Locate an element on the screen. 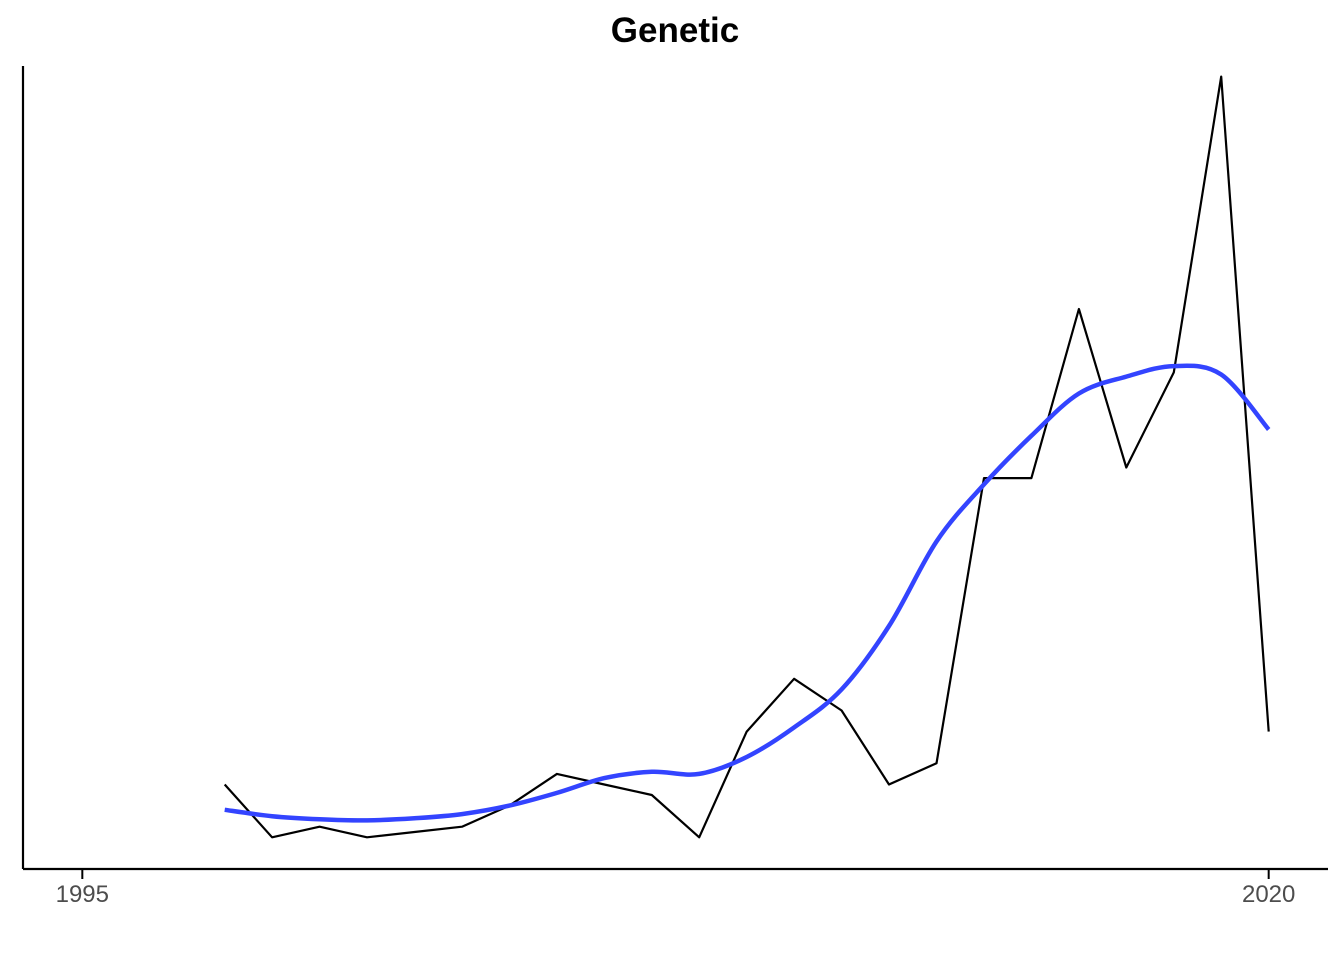 The height and width of the screenshot is (960, 1344). chart-title: Genetic is located at coordinates (675, 30).